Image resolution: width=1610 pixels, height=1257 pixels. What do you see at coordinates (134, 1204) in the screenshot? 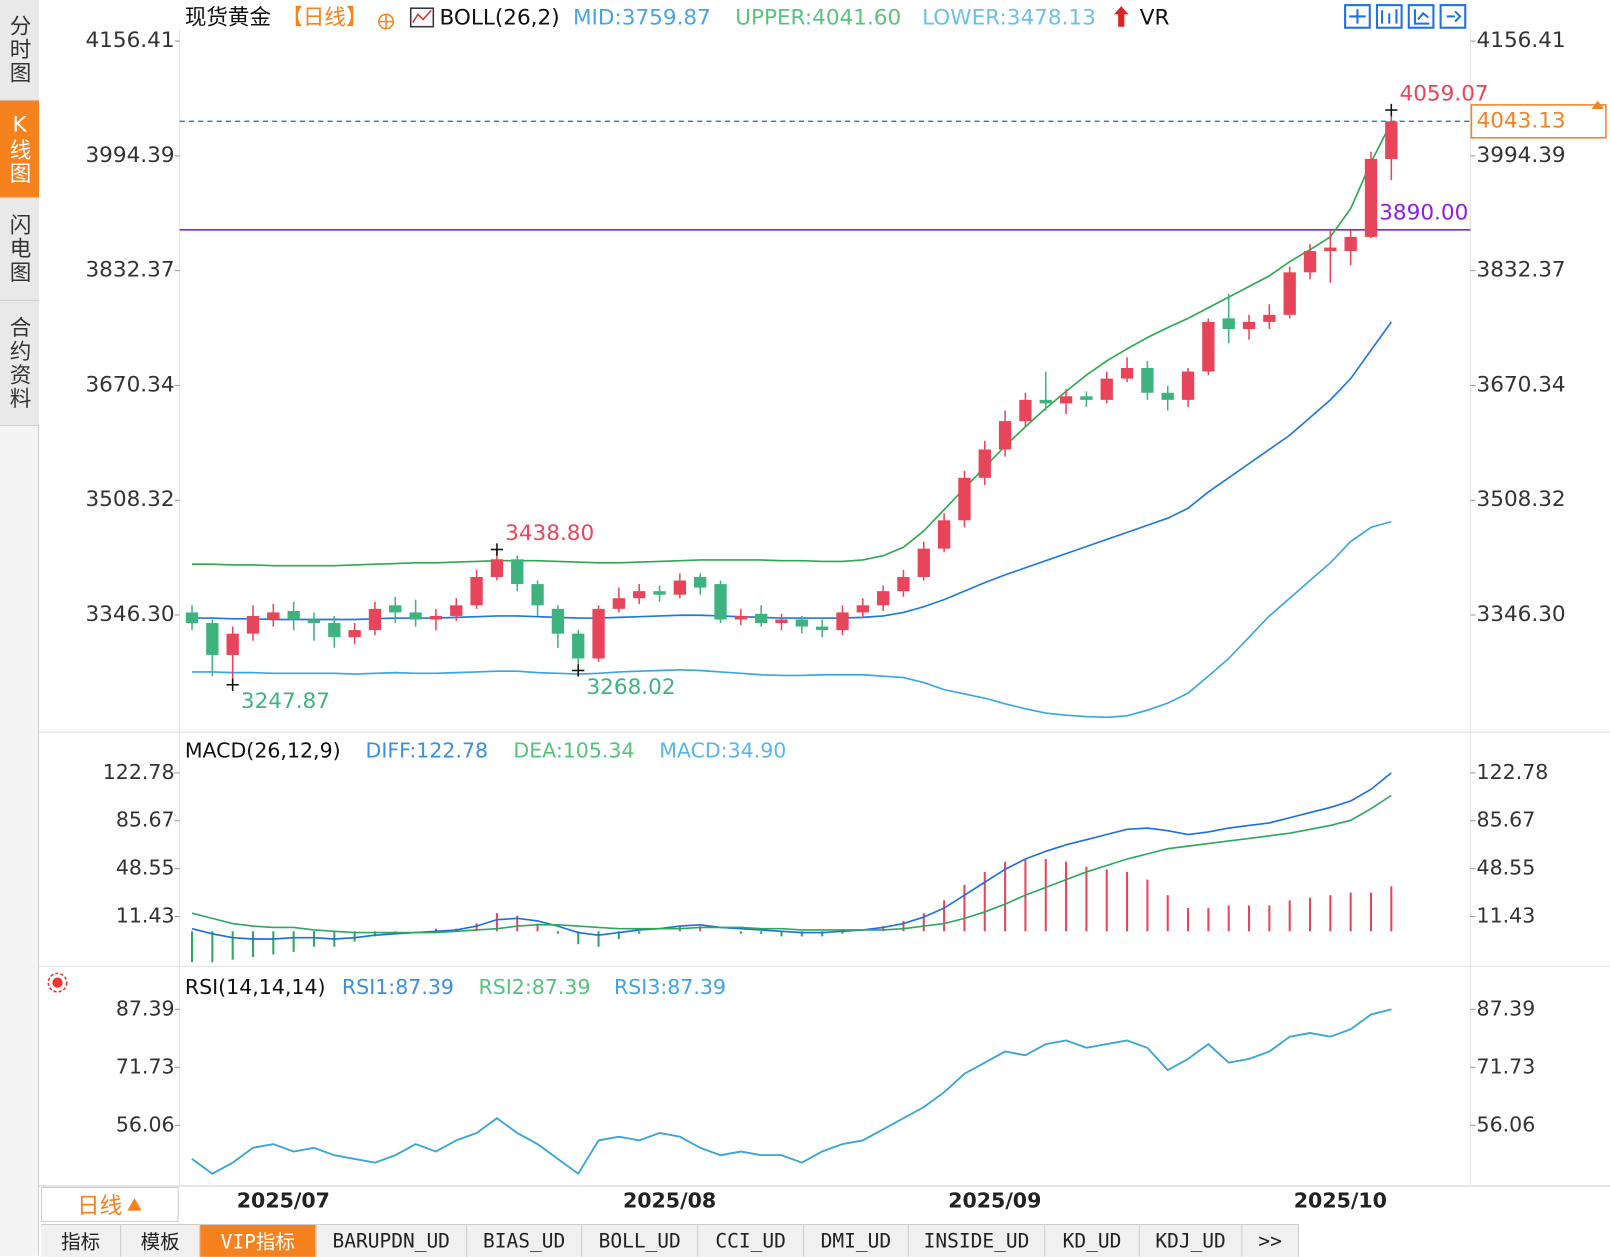
I see `caret-icon` at bounding box center [134, 1204].